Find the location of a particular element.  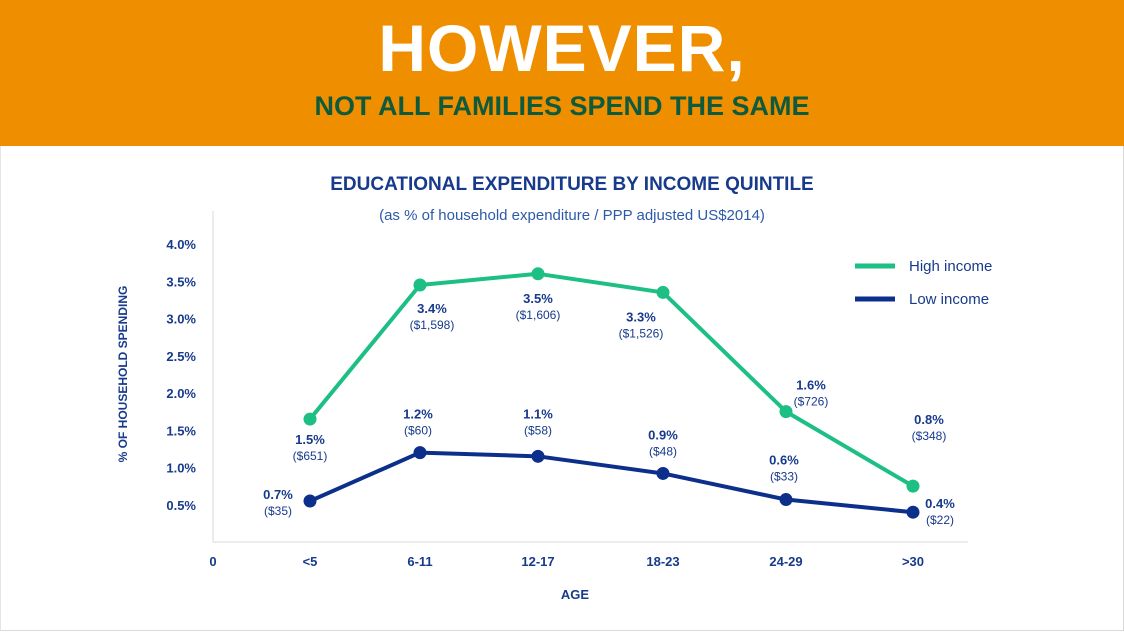

origin-label: 0 is located at coordinates (212, 561).